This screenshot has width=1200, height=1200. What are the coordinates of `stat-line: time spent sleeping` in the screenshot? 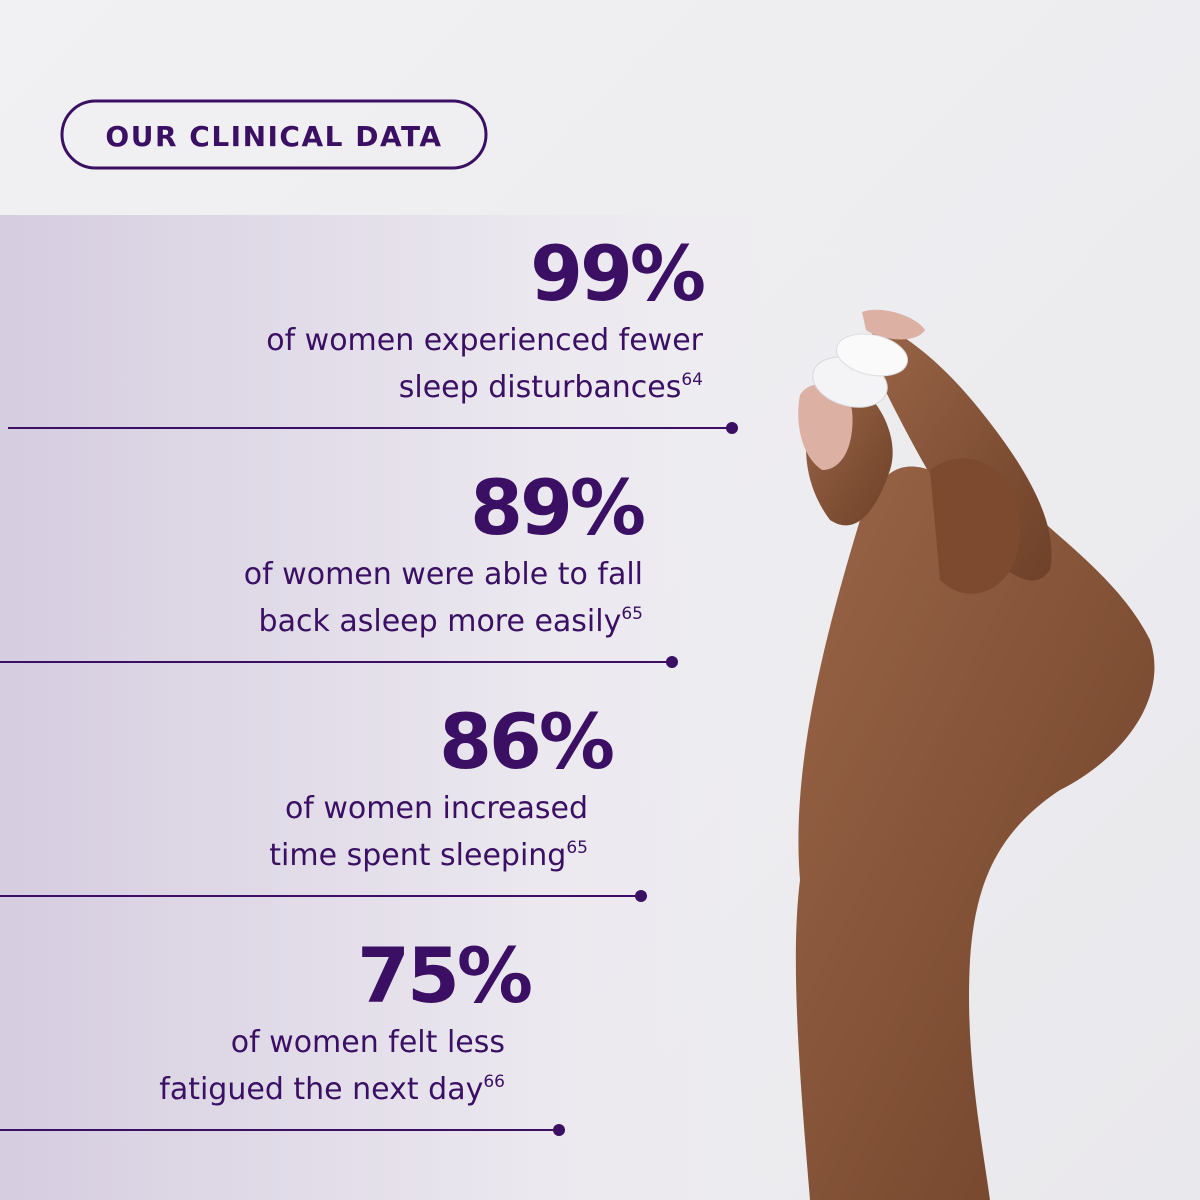 It's located at (417, 855).